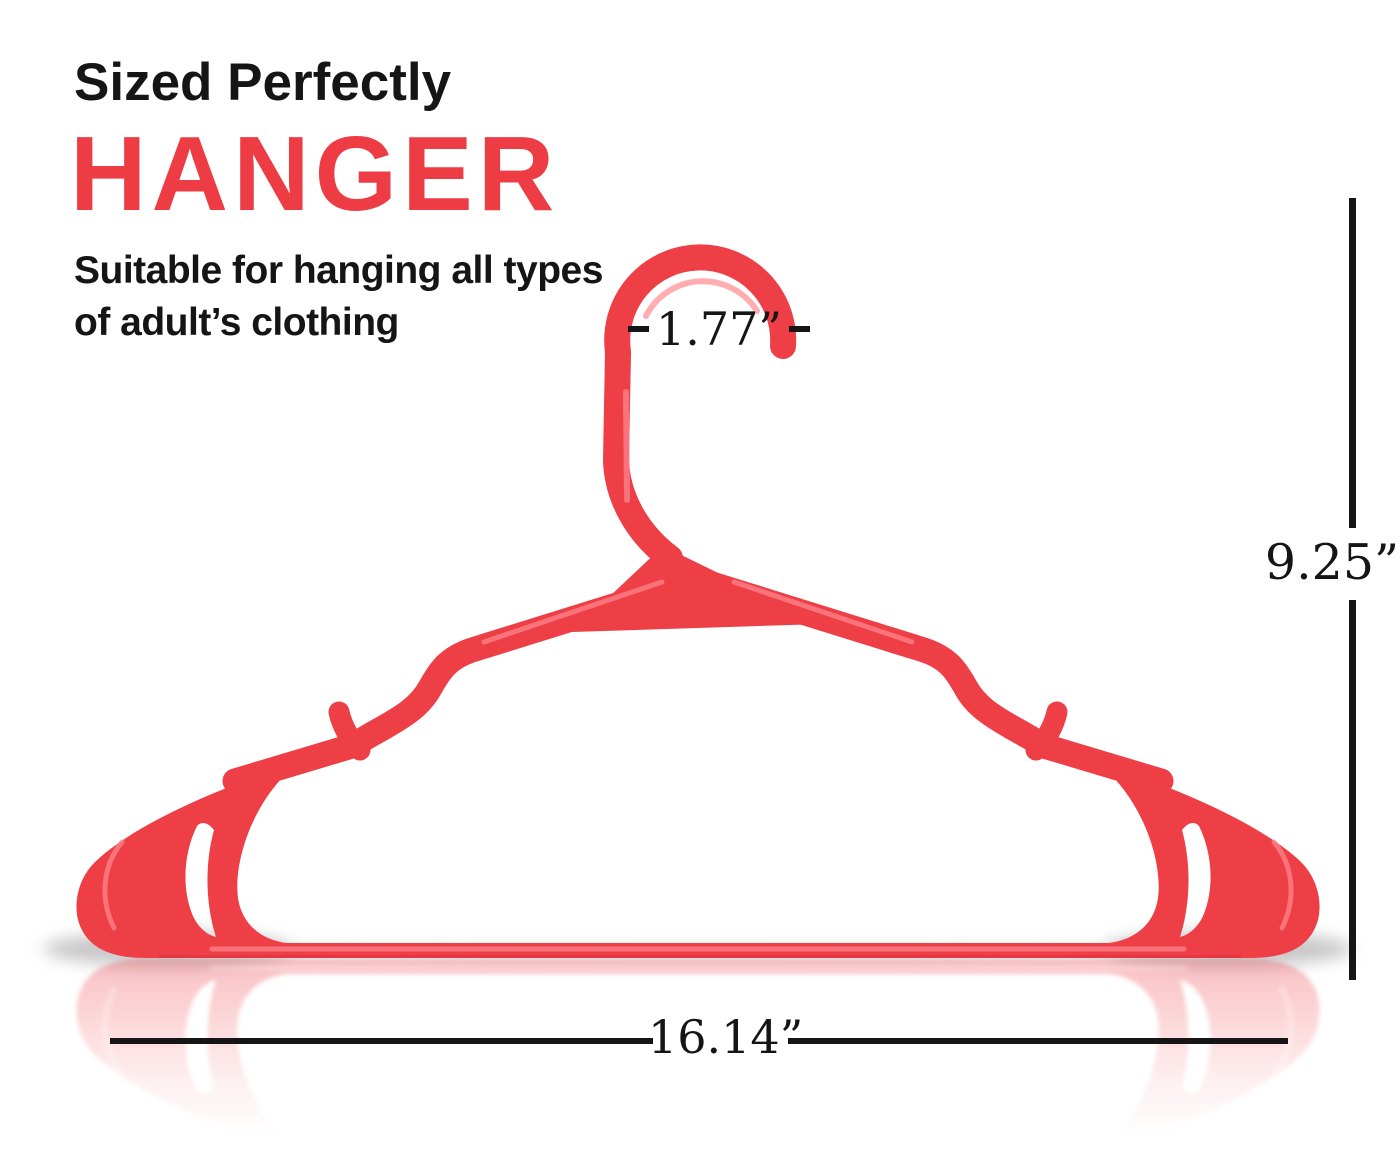  What do you see at coordinates (1332, 562) in the screenshot?
I see `hanger-height-label: 9.25”` at bounding box center [1332, 562].